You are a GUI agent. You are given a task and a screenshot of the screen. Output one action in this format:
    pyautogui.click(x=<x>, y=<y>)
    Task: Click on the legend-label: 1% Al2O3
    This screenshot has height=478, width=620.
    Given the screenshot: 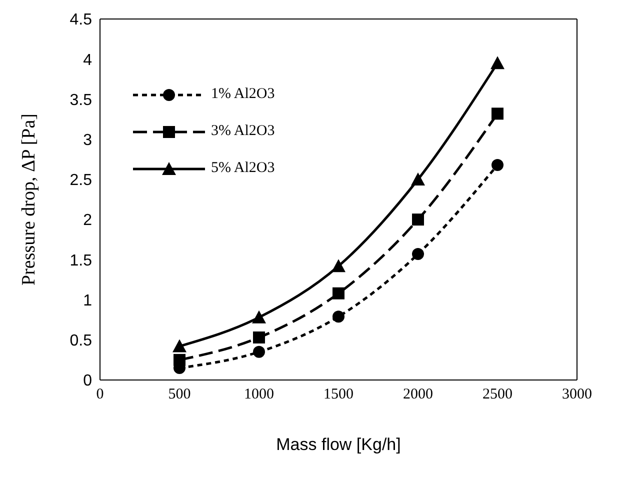 What is the action you would take?
    pyautogui.click(x=243, y=94)
    